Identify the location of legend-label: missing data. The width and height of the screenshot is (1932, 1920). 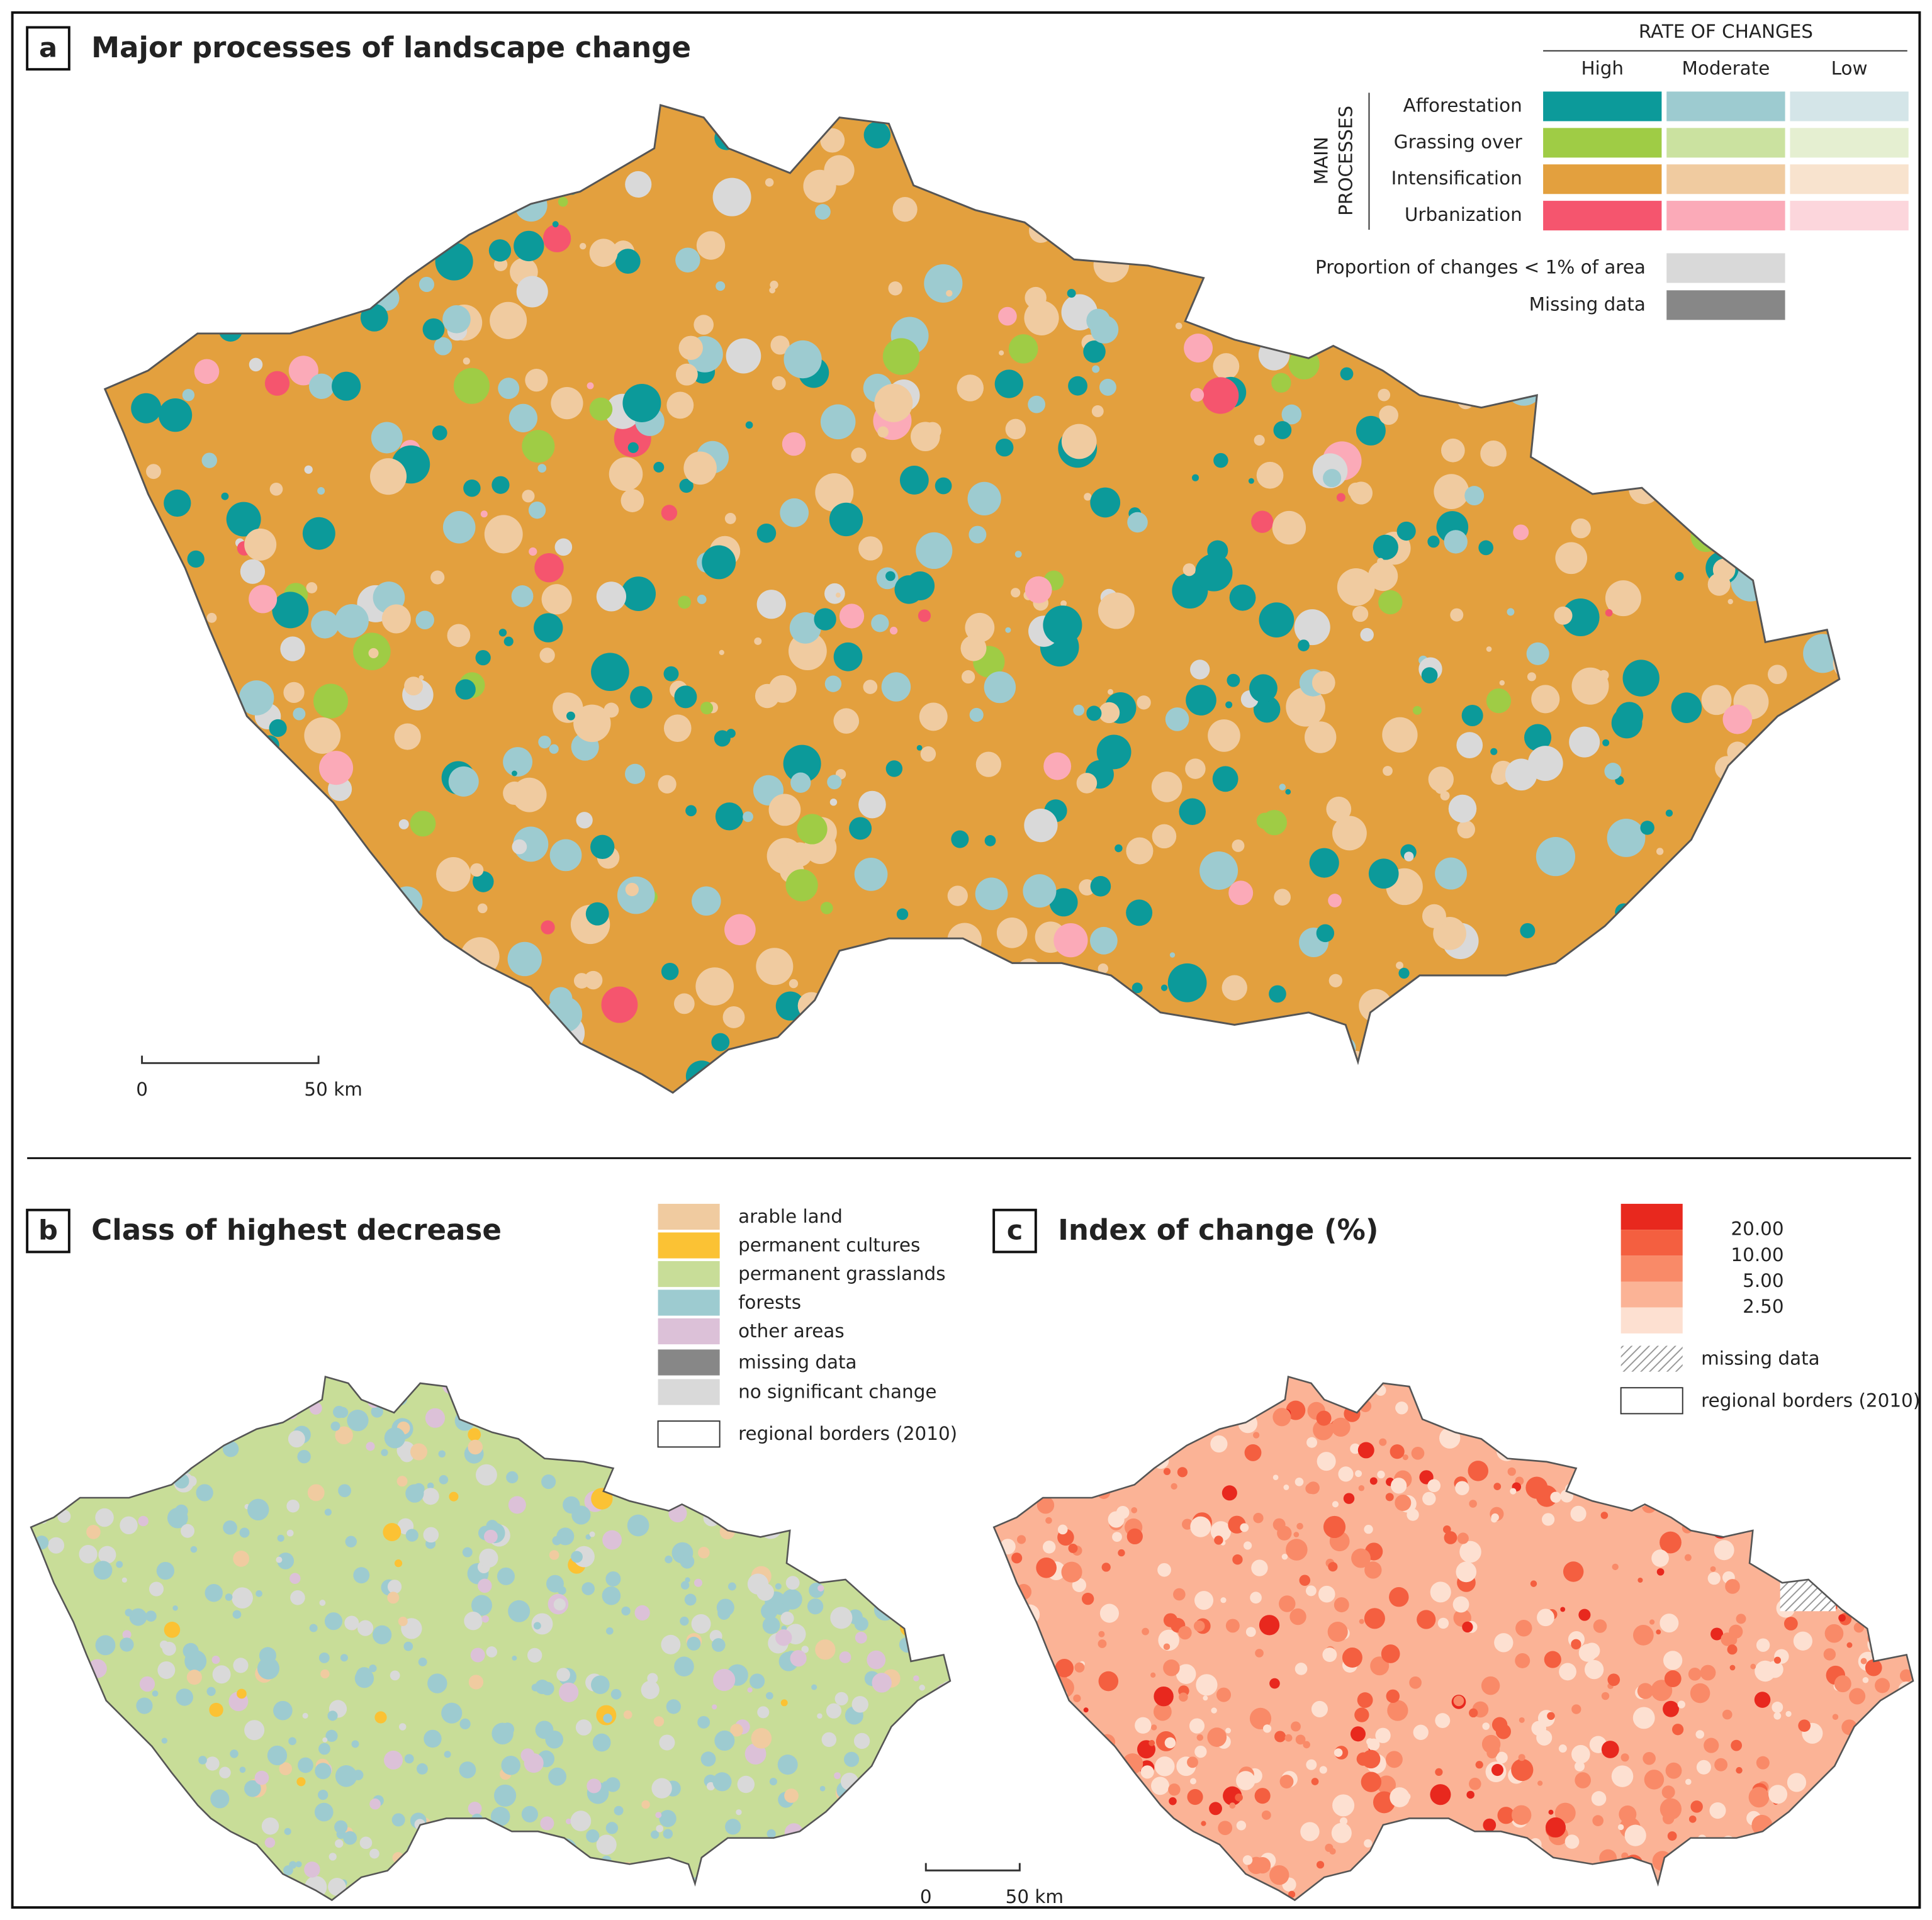
(797, 1362).